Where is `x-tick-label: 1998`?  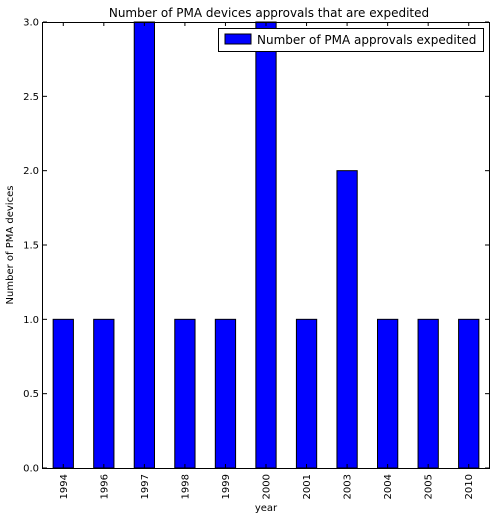 x-tick-label: 1998 is located at coordinates (185, 486).